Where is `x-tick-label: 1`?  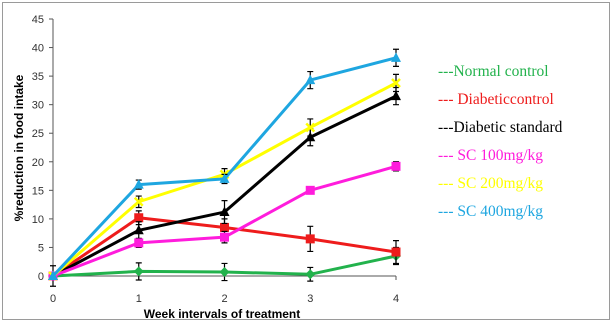
x-tick-label: 1 is located at coordinates (139, 299).